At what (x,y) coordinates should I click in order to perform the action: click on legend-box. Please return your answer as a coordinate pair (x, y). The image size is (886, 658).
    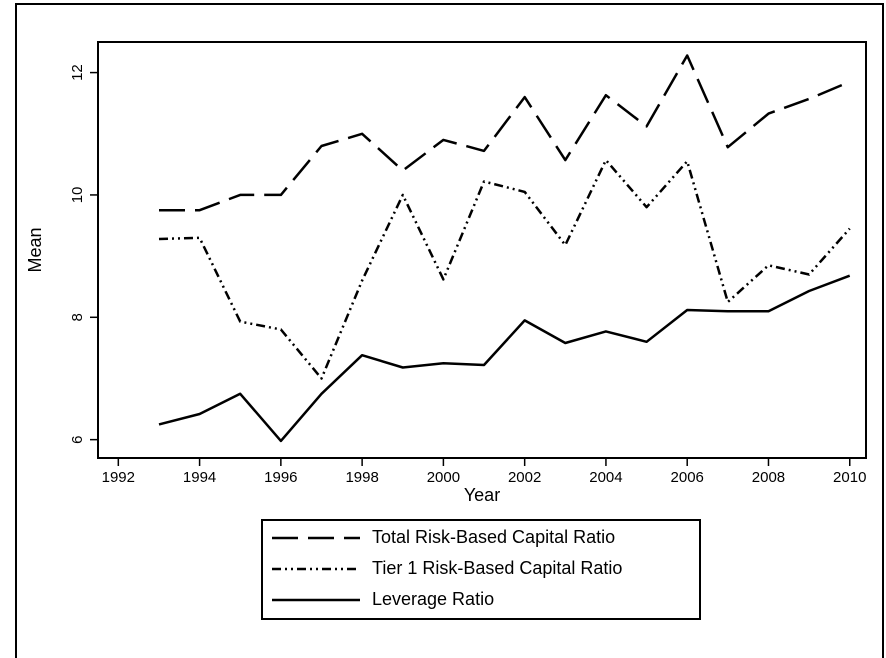
    Looking at the image, I should click on (481, 569).